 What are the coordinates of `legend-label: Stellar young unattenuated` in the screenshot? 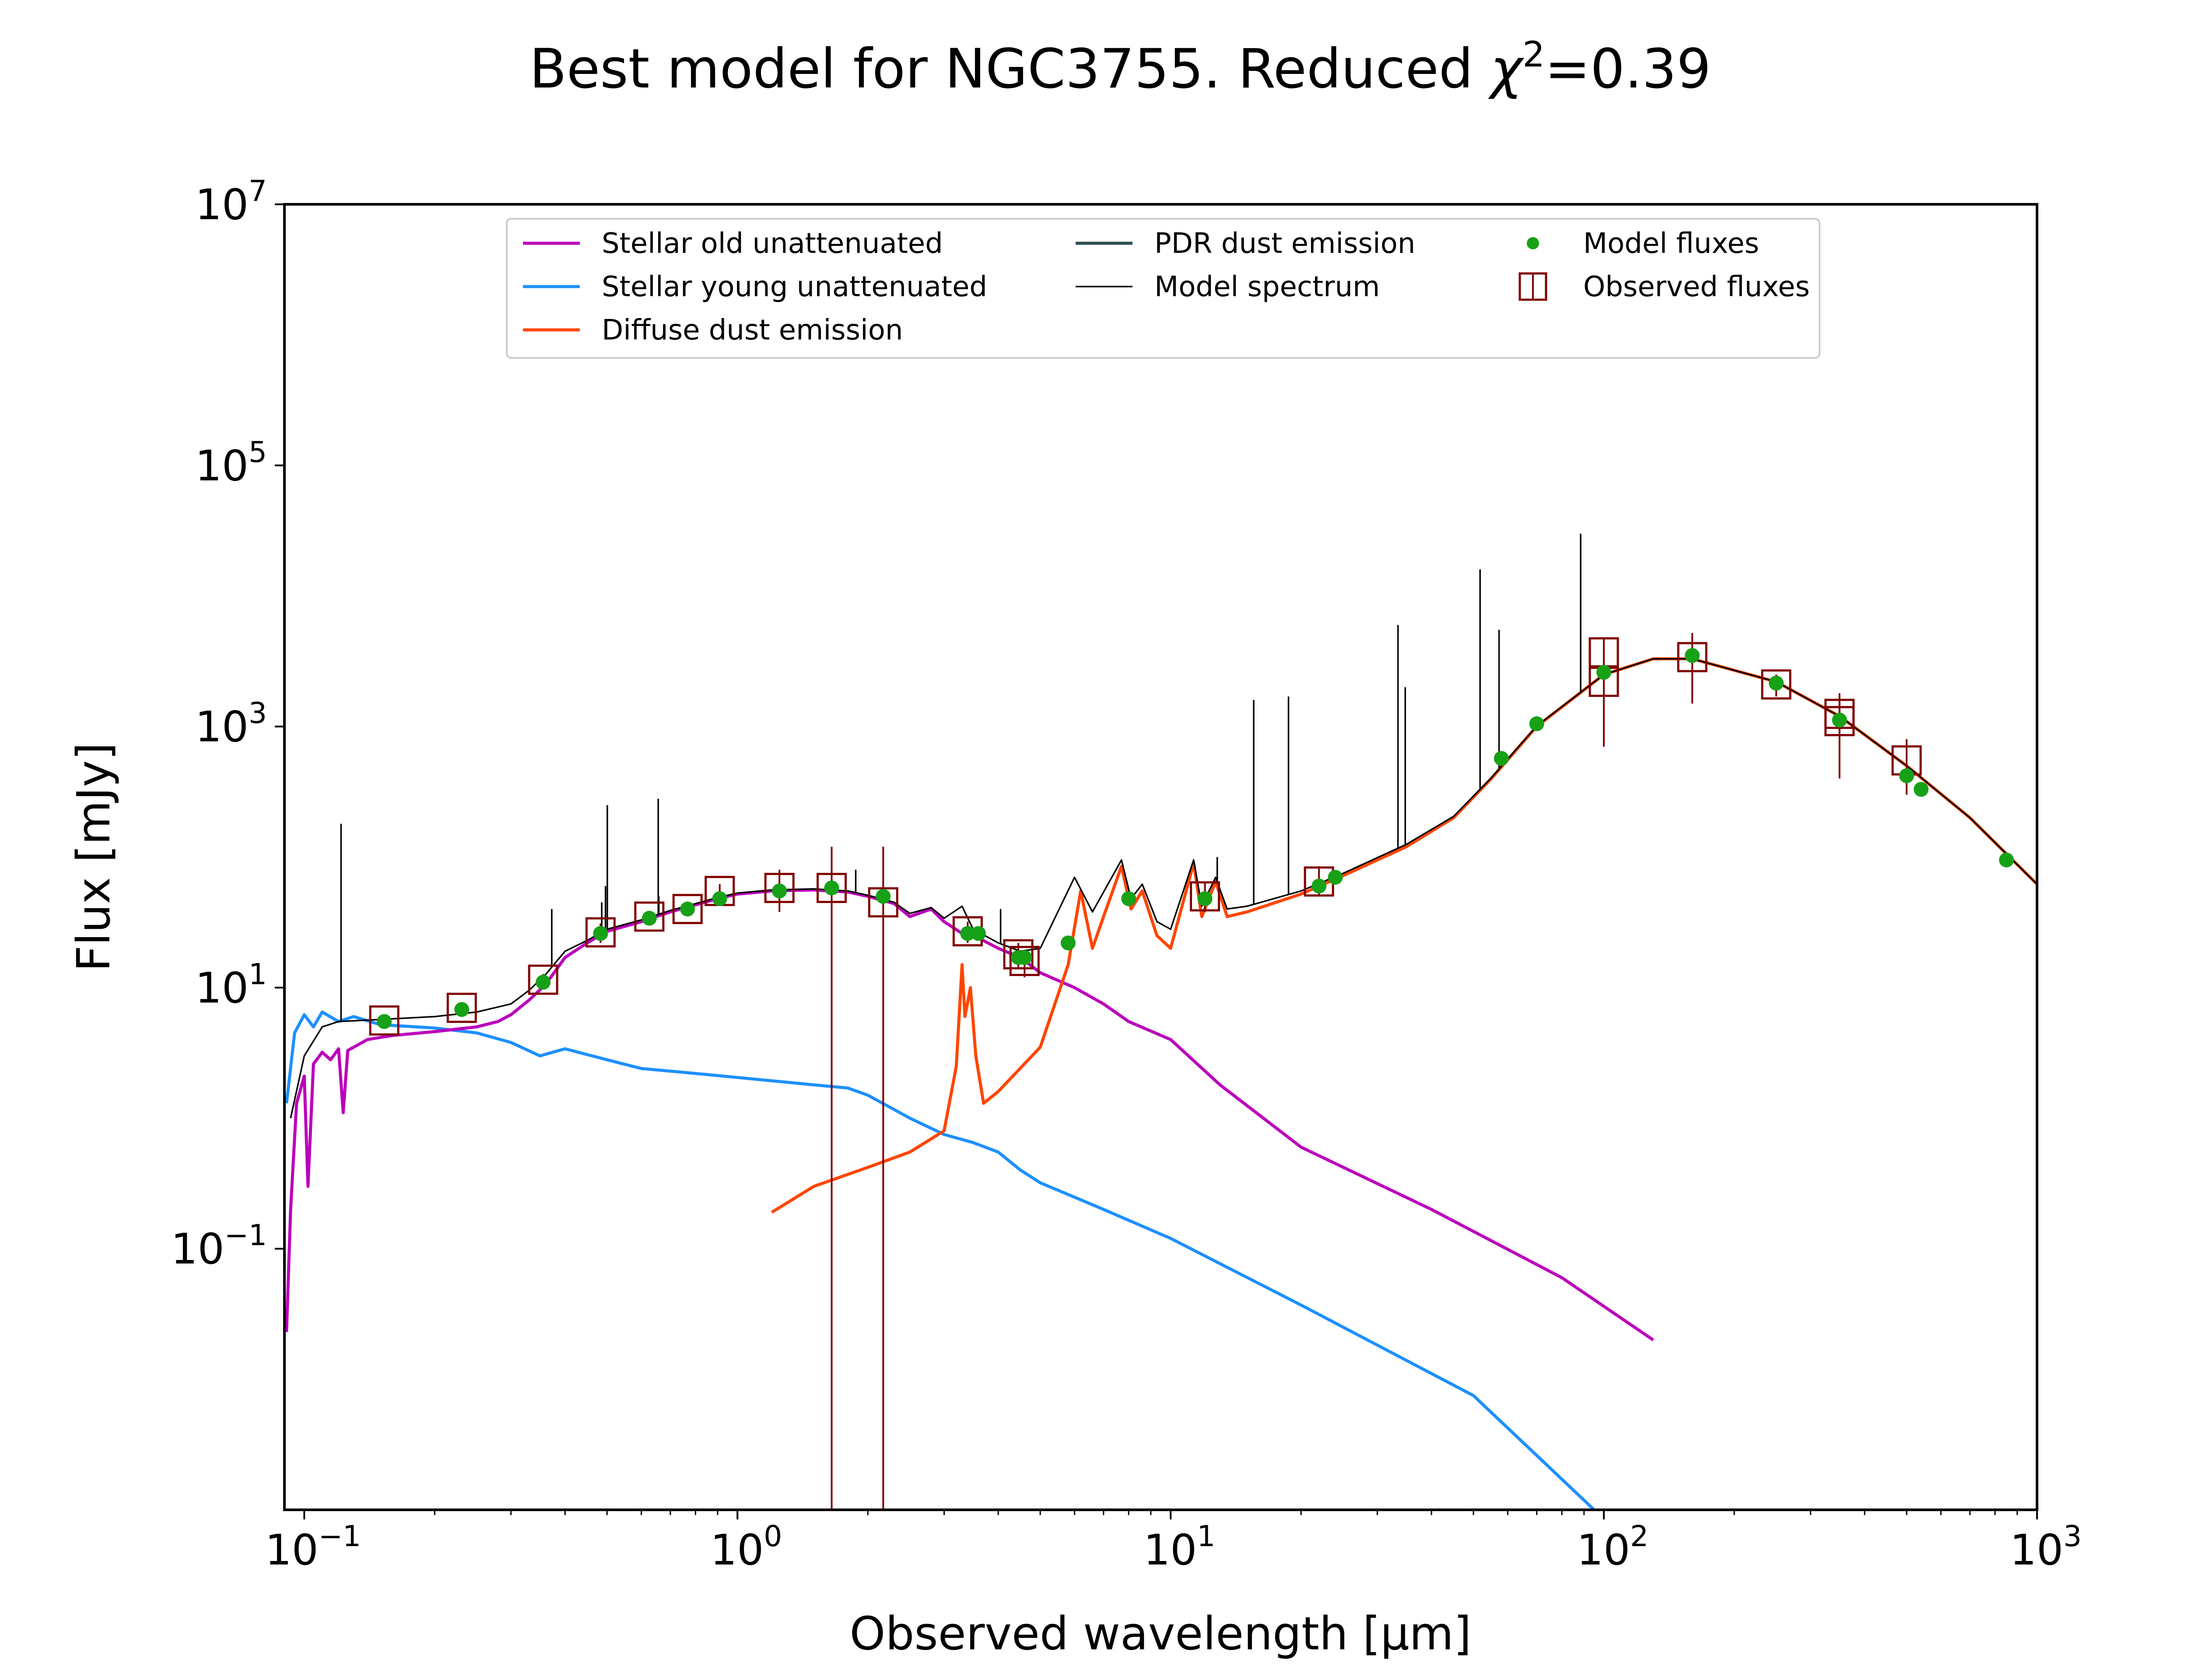 It's located at (794, 287).